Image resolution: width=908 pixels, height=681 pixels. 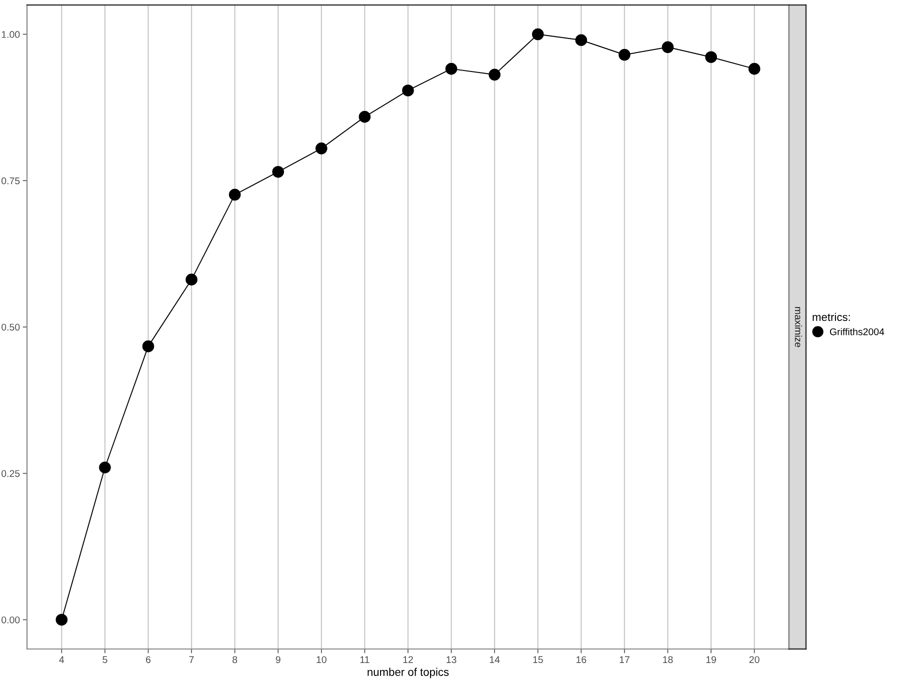 I want to click on legend-title: metrics:, so click(x=831, y=317).